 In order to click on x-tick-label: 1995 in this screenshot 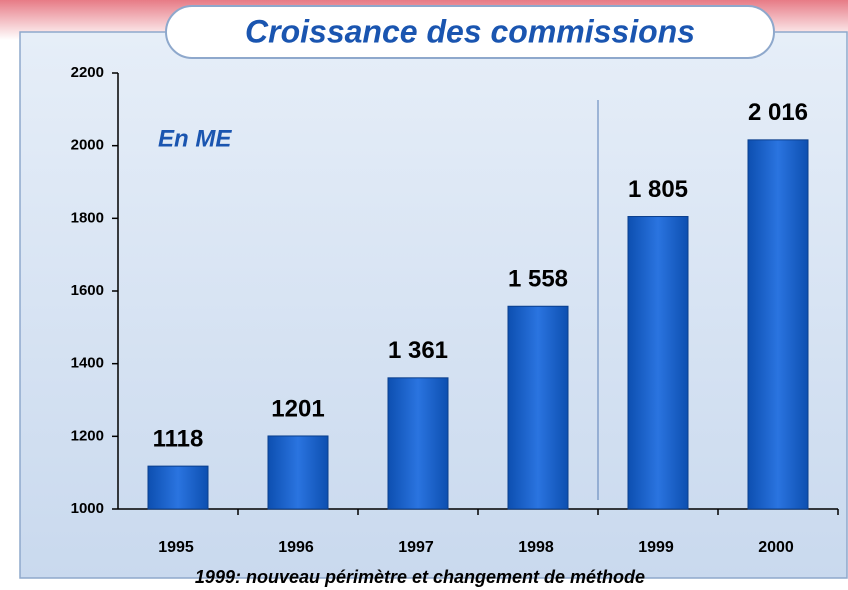, I will do `click(176, 547)`.